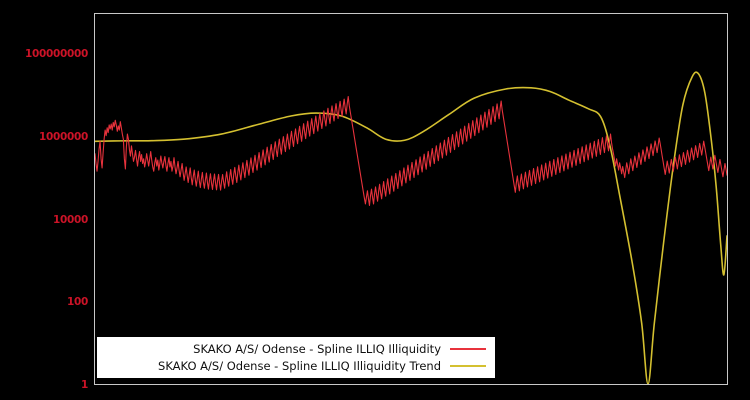  Describe the element at coordinates (56, 54) in the screenshot. I see `y-tick-label: 100000000` at that location.